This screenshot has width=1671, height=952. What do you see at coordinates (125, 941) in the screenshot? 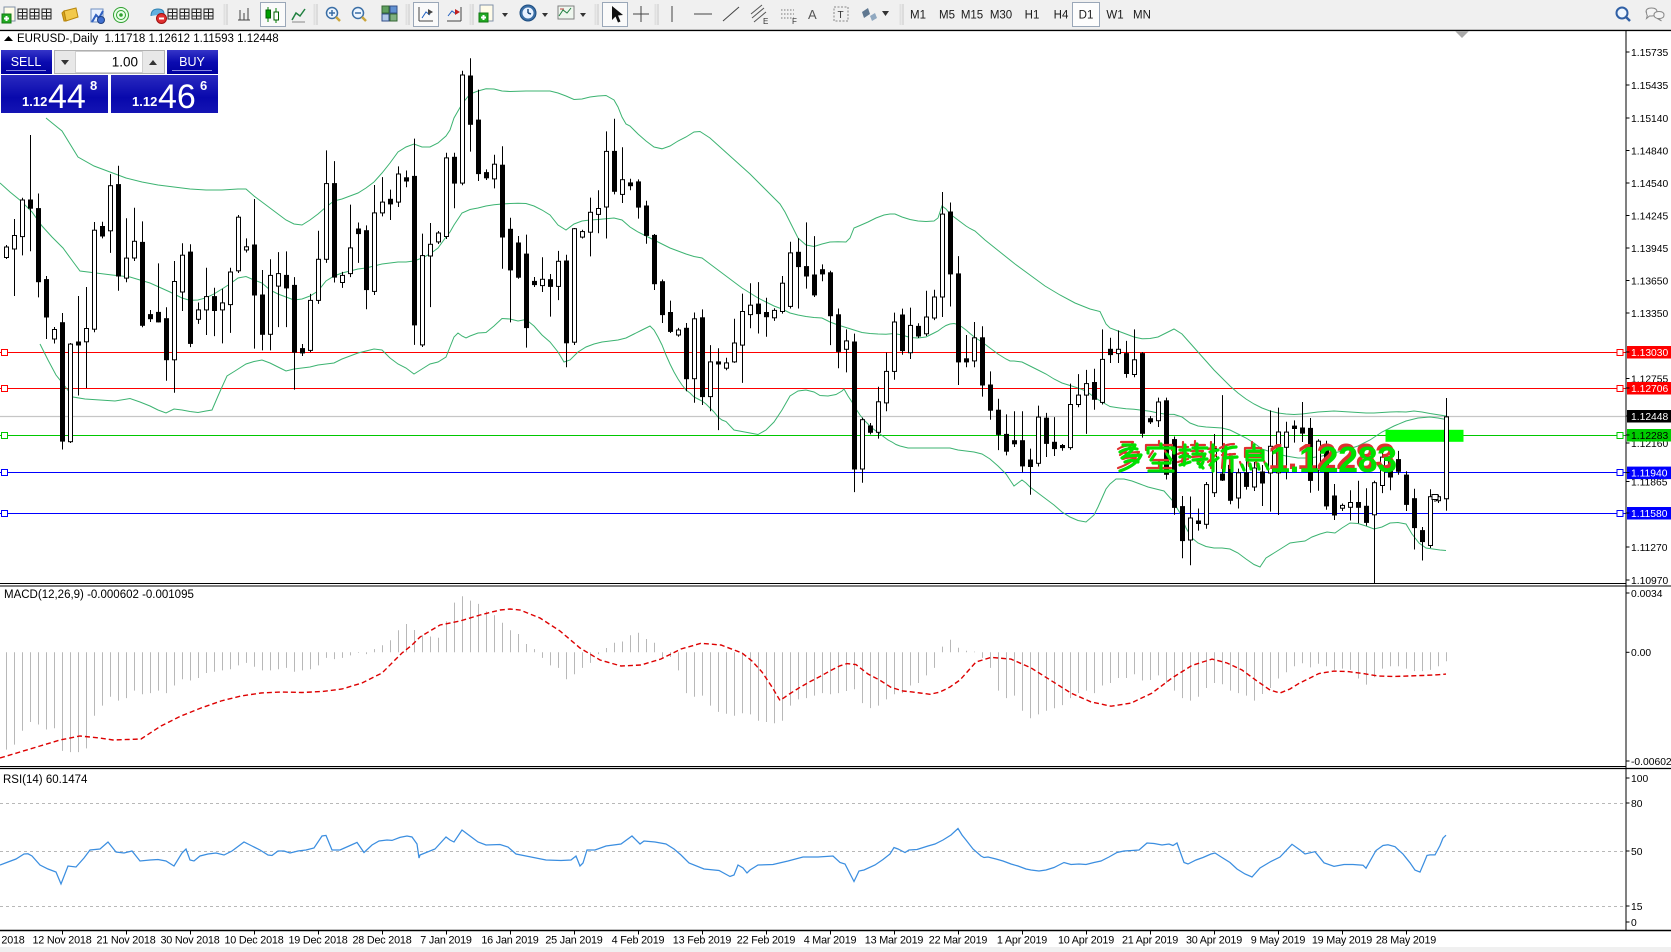
I see `svg-text: 21 Nov 2018` at bounding box center [125, 941].